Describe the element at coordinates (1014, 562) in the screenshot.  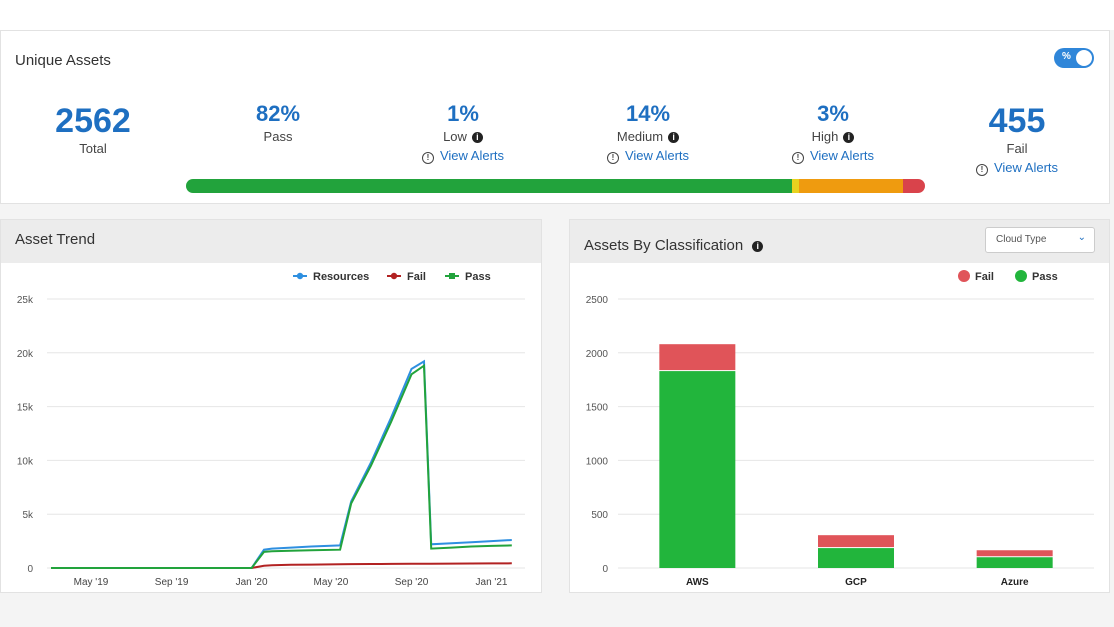
I see `bar-pass-azure` at that location.